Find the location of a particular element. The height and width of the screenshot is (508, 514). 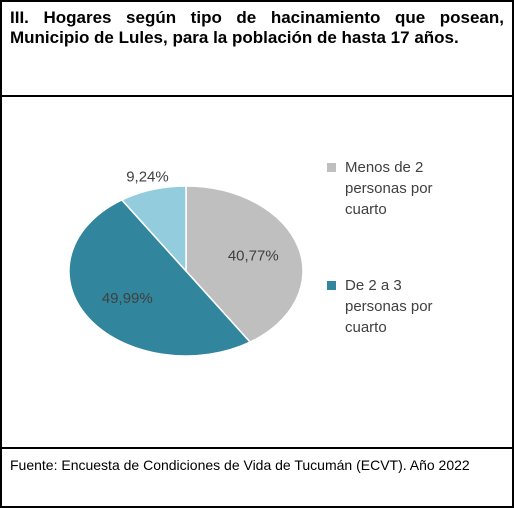

legend-entry: De 2 a 3 personas por cuarto is located at coordinates (387, 306).